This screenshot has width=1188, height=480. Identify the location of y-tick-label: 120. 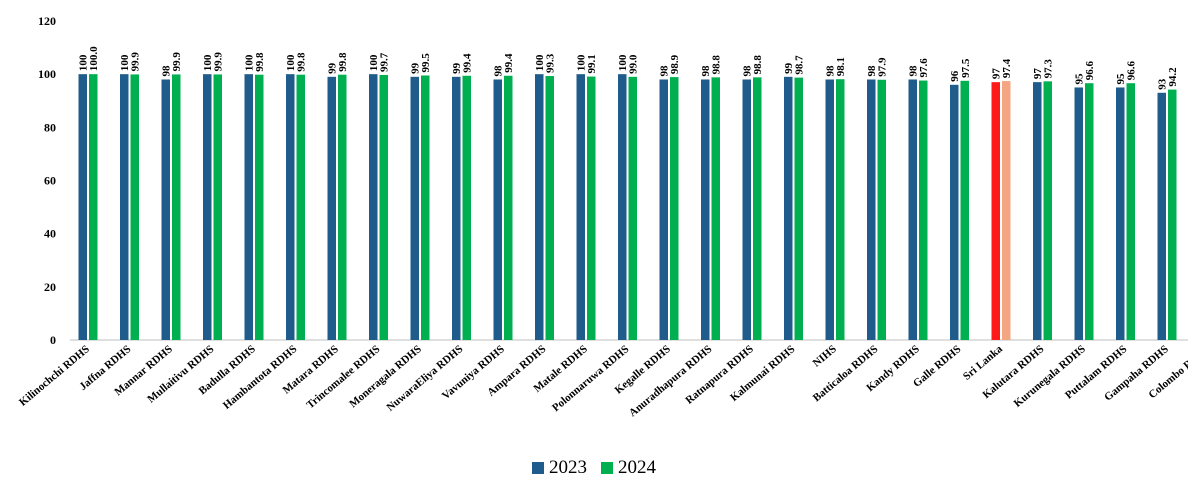
(47, 21).